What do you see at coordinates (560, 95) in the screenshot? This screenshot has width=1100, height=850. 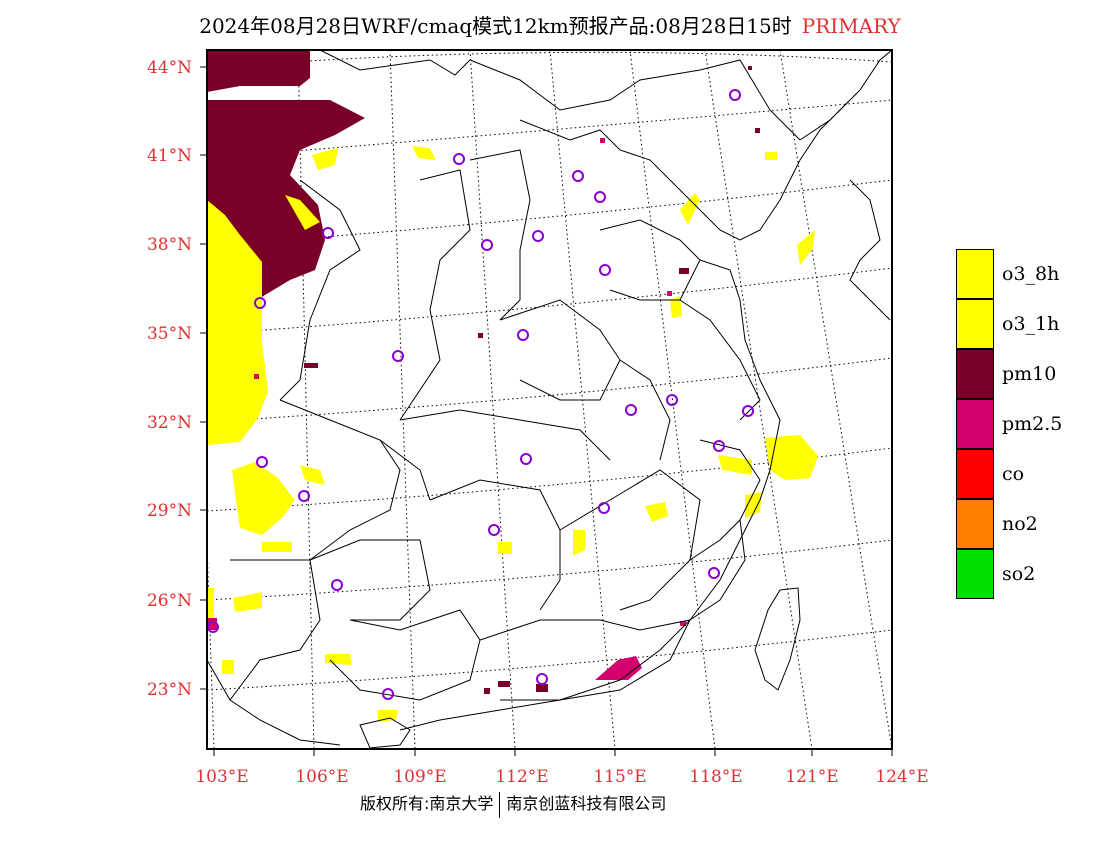 I see `border-inner-mongolia` at bounding box center [560, 95].